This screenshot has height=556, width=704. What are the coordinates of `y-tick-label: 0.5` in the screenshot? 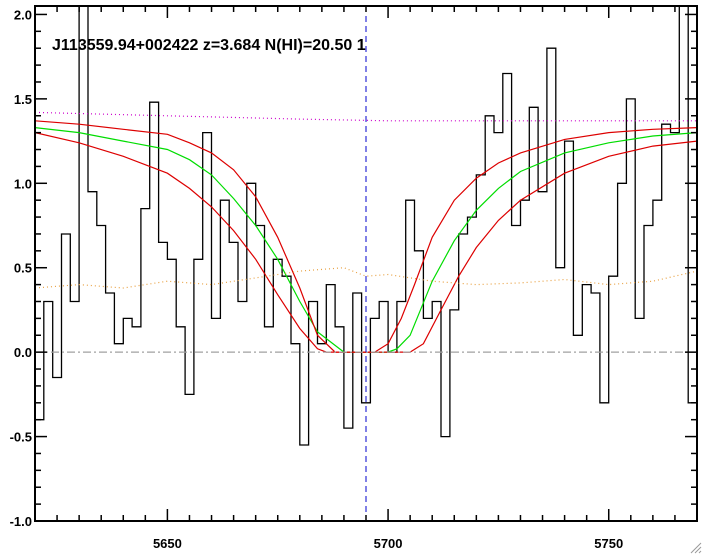 It's located at (23, 268).